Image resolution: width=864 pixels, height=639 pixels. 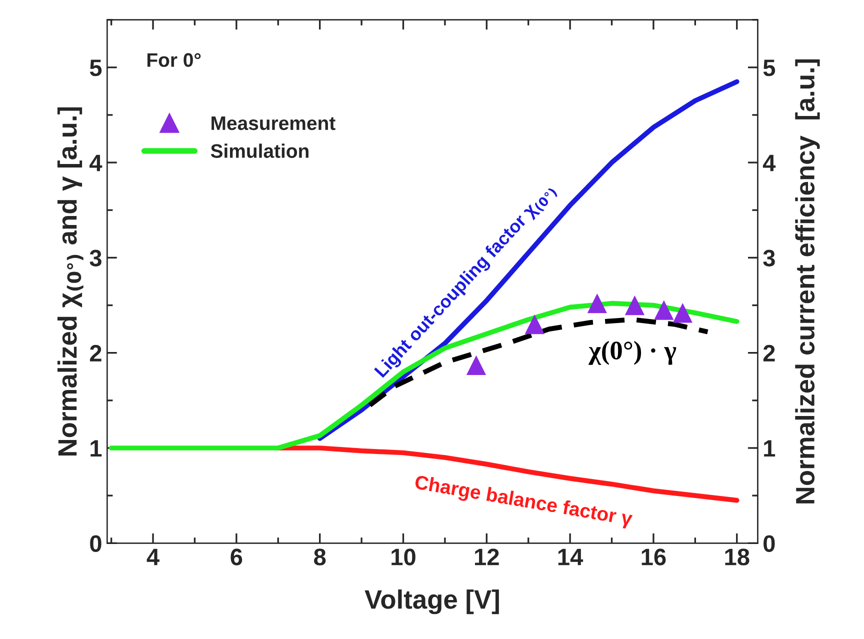 What do you see at coordinates (769, 258) in the screenshot?
I see `y2-tick-label: 3` at bounding box center [769, 258].